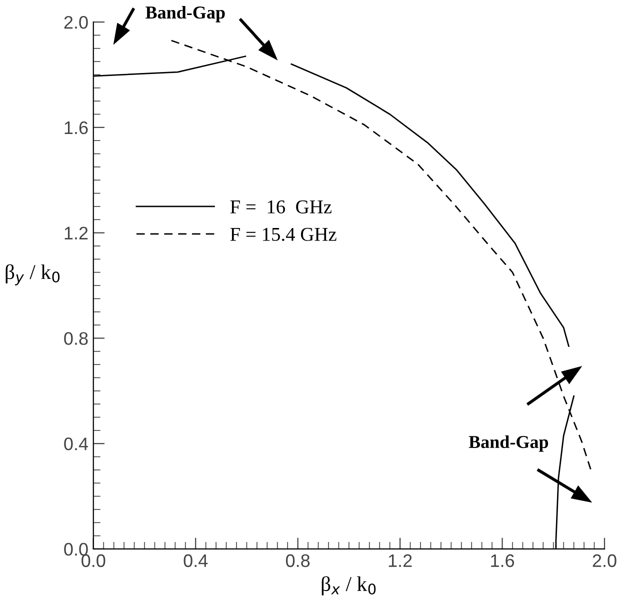 The image size is (631, 612). What do you see at coordinates (196, 561) in the screenshot?
I see `x-tick-label: 0.4` at bounding box center [196, 561].